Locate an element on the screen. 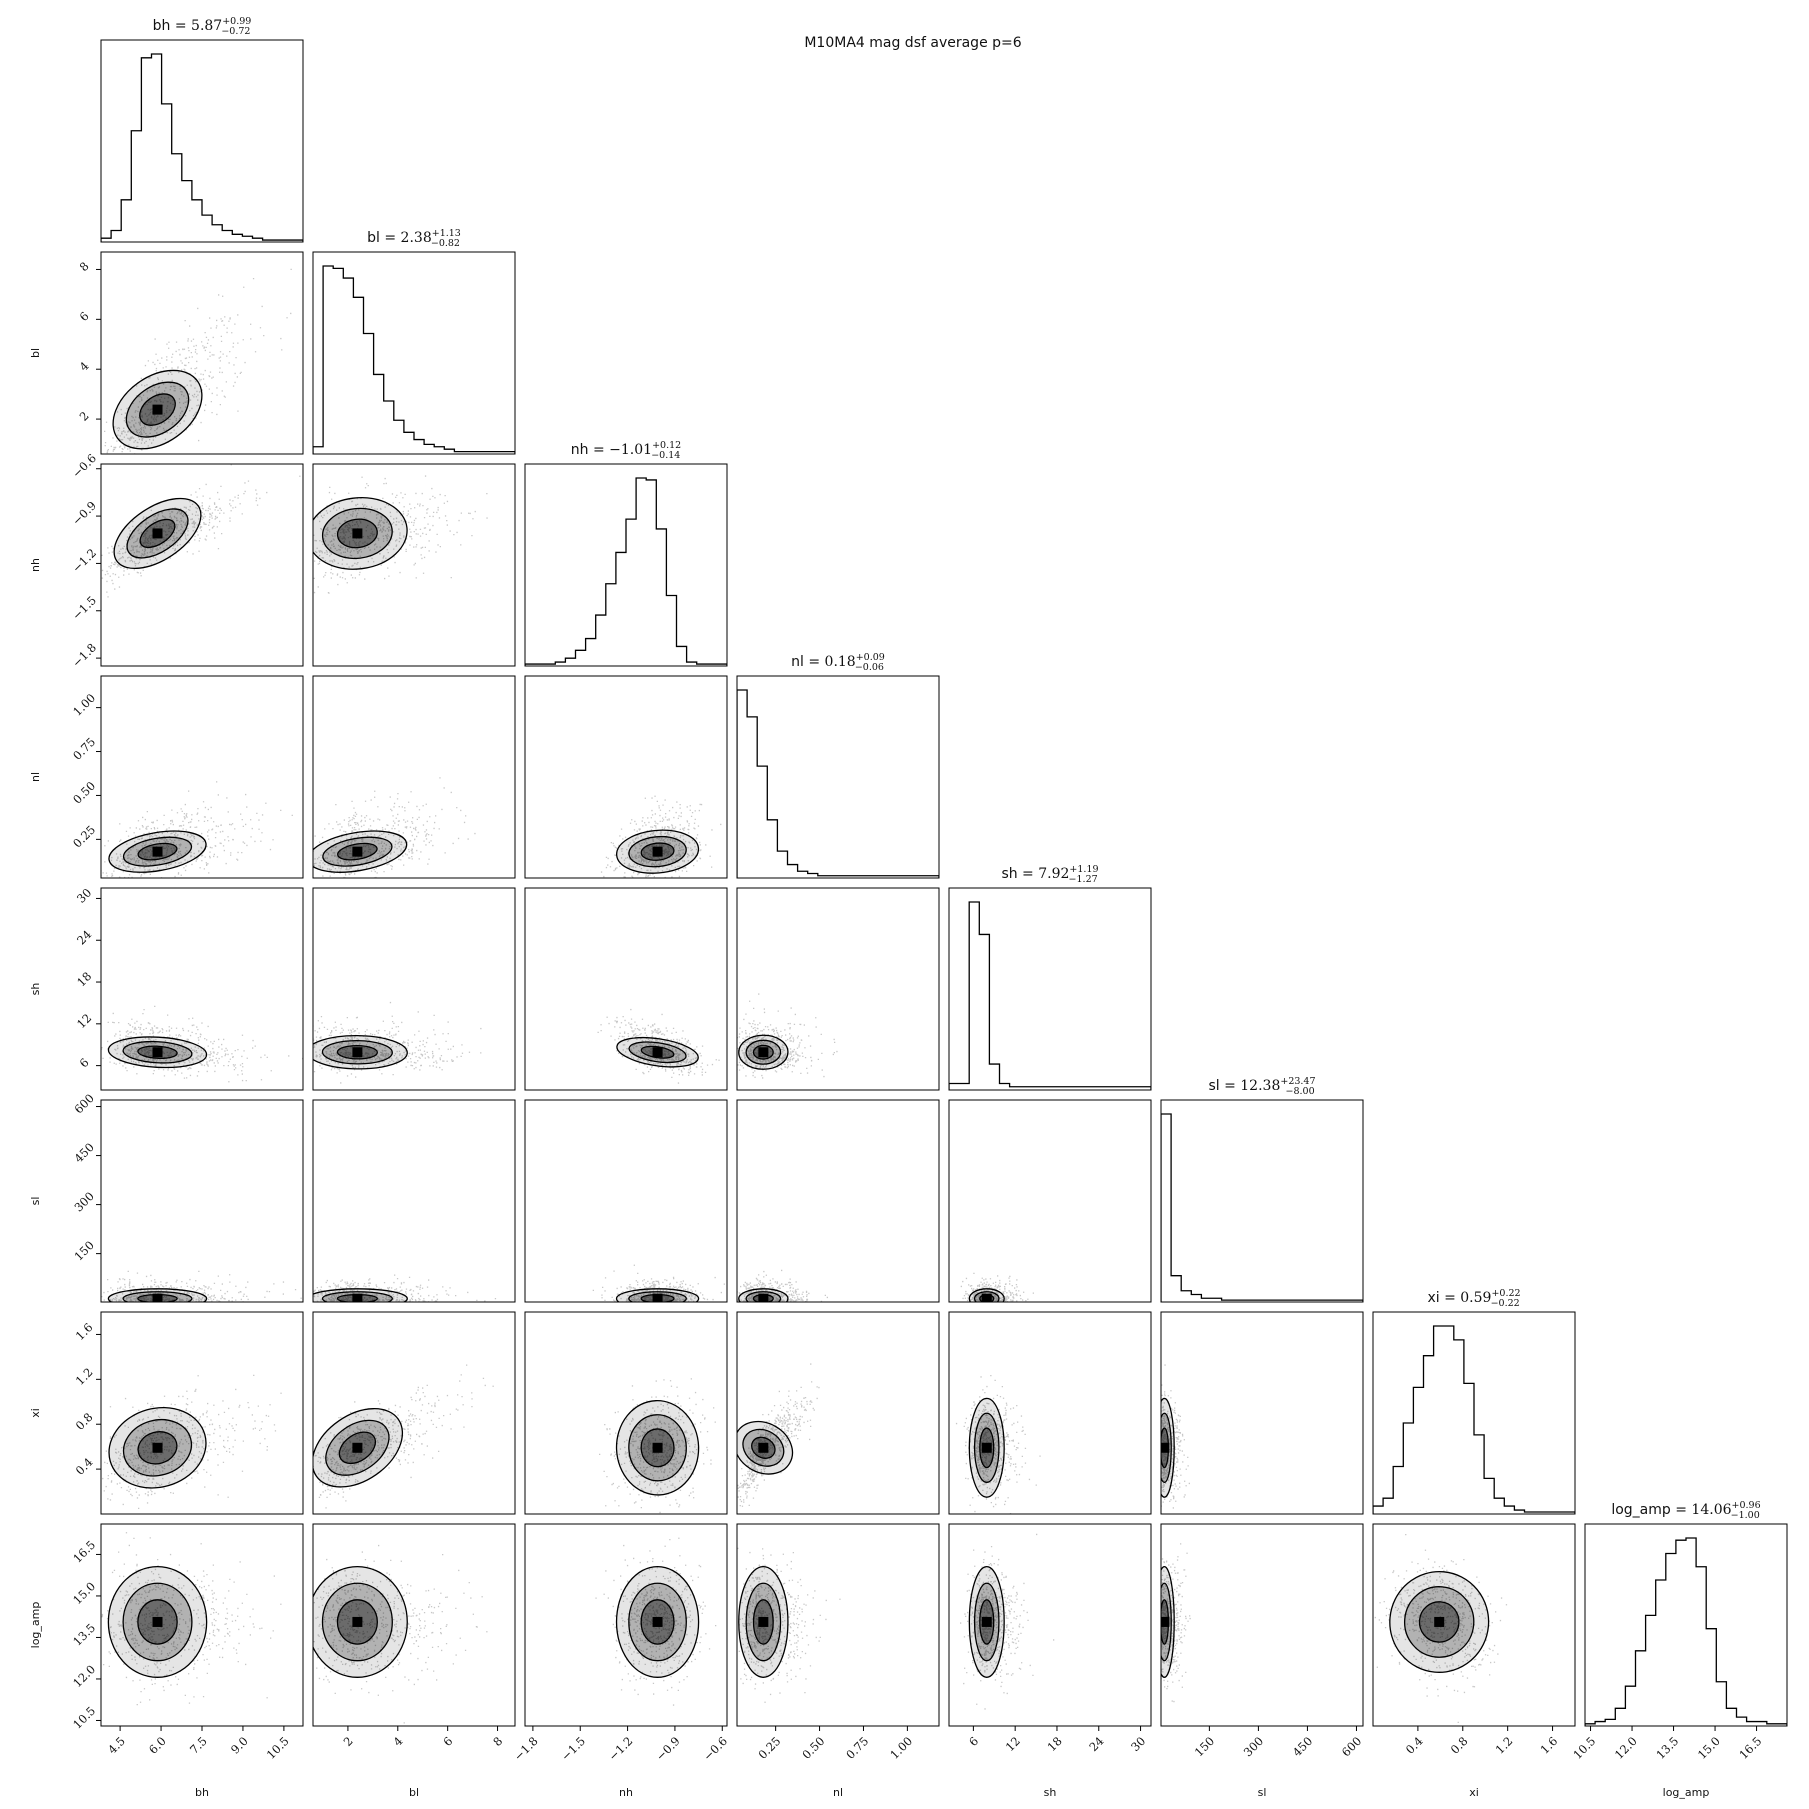 The width and height of the screenshot is (1809, 1809). scatter-panel-bl-log_amp is located at coordinates (402, 1625).